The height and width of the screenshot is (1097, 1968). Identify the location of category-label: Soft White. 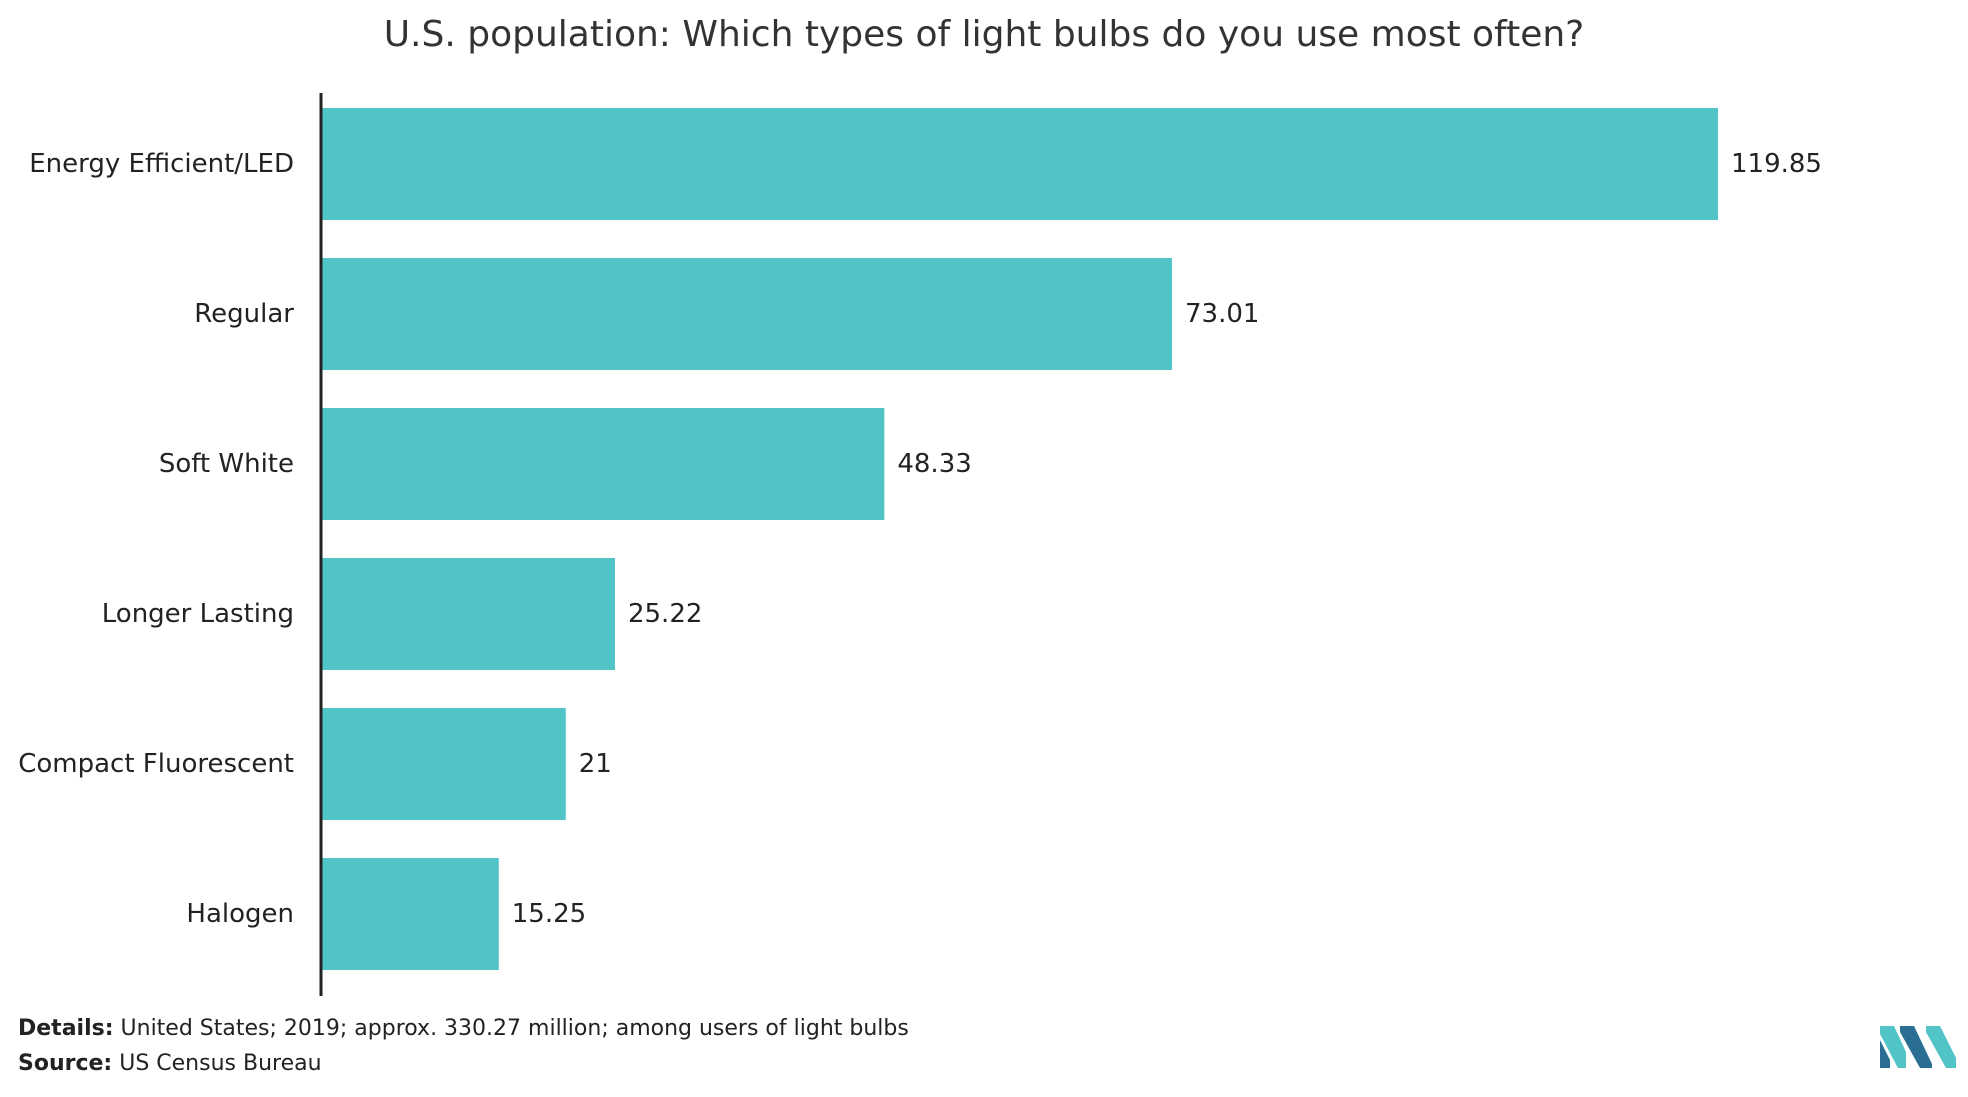
(226, 464).